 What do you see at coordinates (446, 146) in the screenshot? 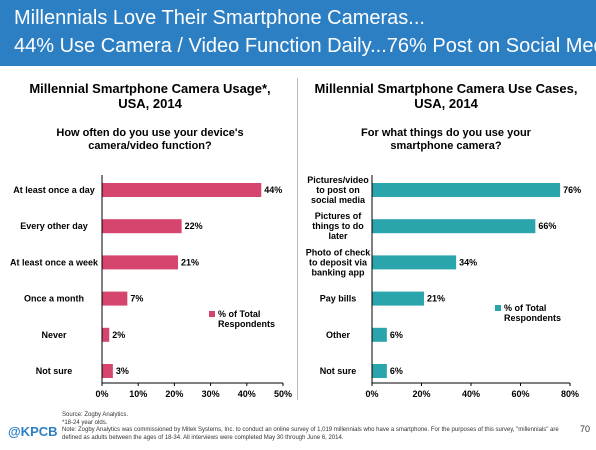
I see `use-cases-chart-question-line: smartphone camera?` at bounding box center [446, 146].